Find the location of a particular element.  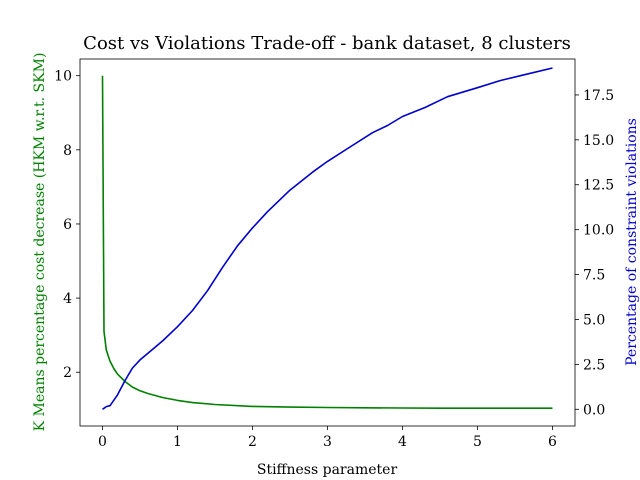

right-y-axis-title: Percentage of constraint violations is located at coordinates (632, 242).